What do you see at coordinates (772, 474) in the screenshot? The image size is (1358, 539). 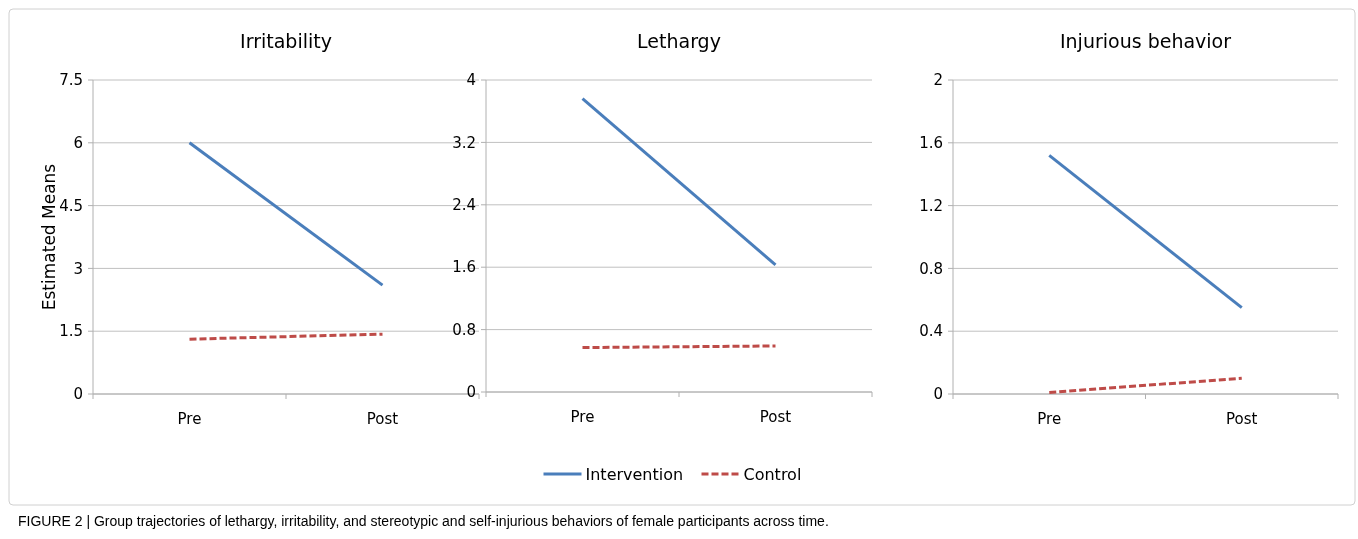 I see `legend-label: Control` at bounding box center [772, 474].